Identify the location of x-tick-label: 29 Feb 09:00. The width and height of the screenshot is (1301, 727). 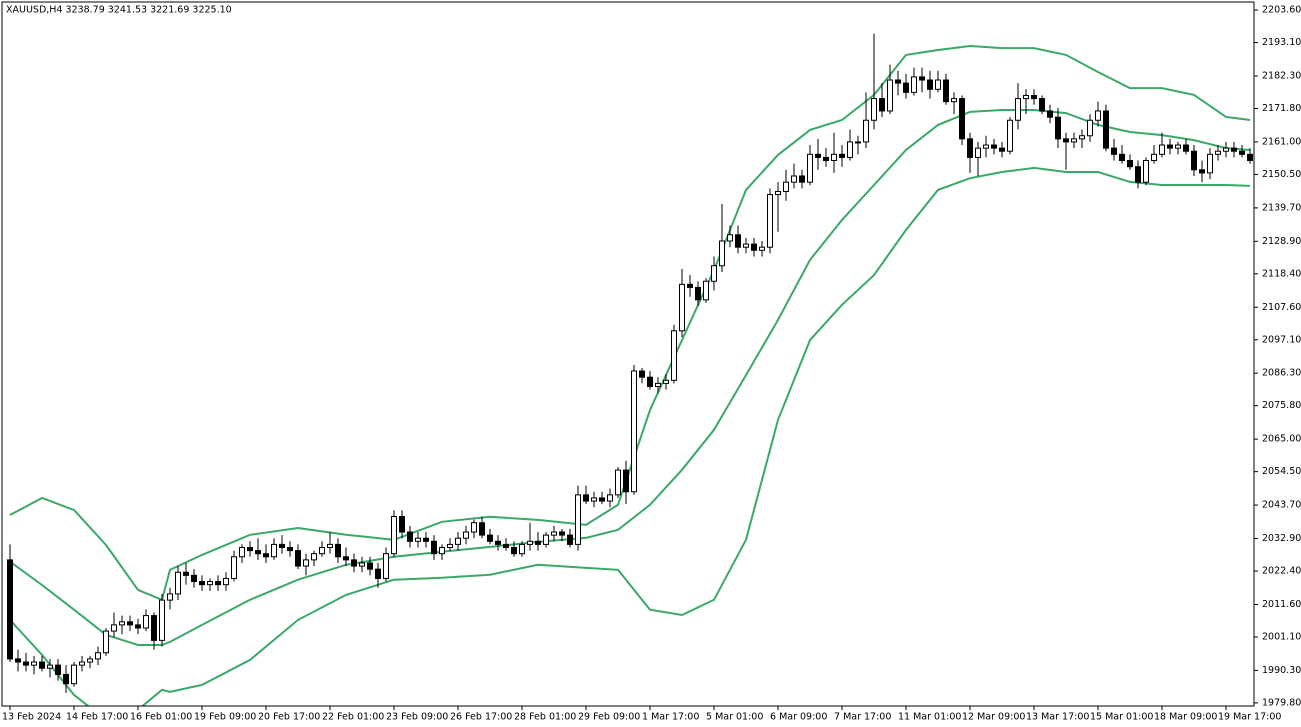
(609, 717).